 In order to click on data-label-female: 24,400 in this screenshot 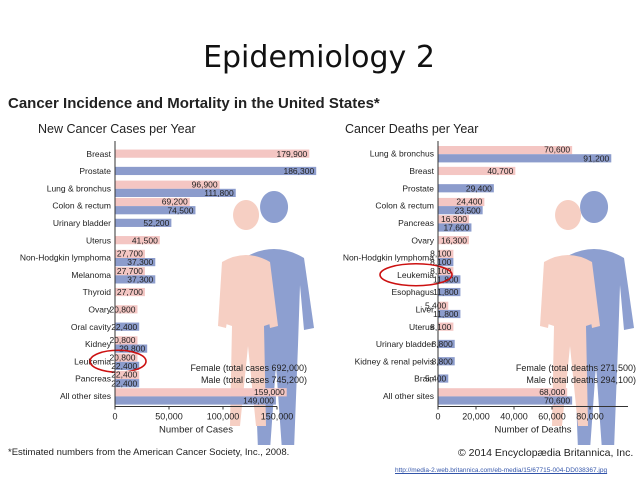, I will do `click(469, 202)`.